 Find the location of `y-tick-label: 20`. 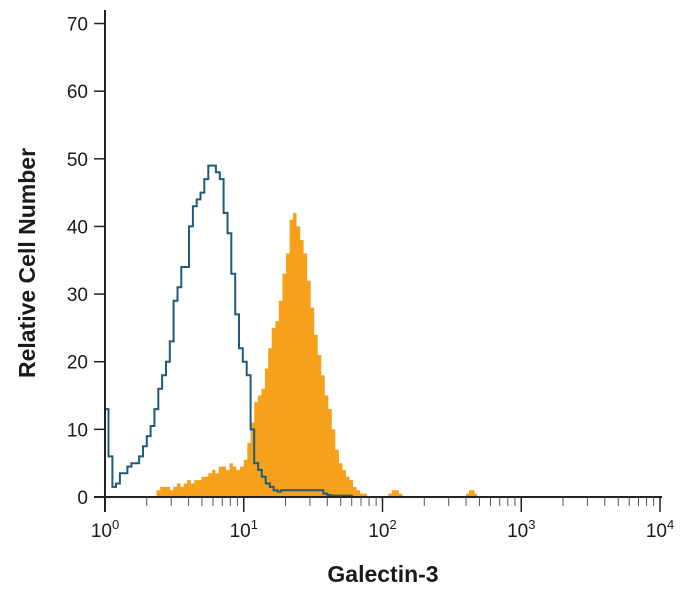

y-tick-label: 20 is located at coordinates (77, 363).